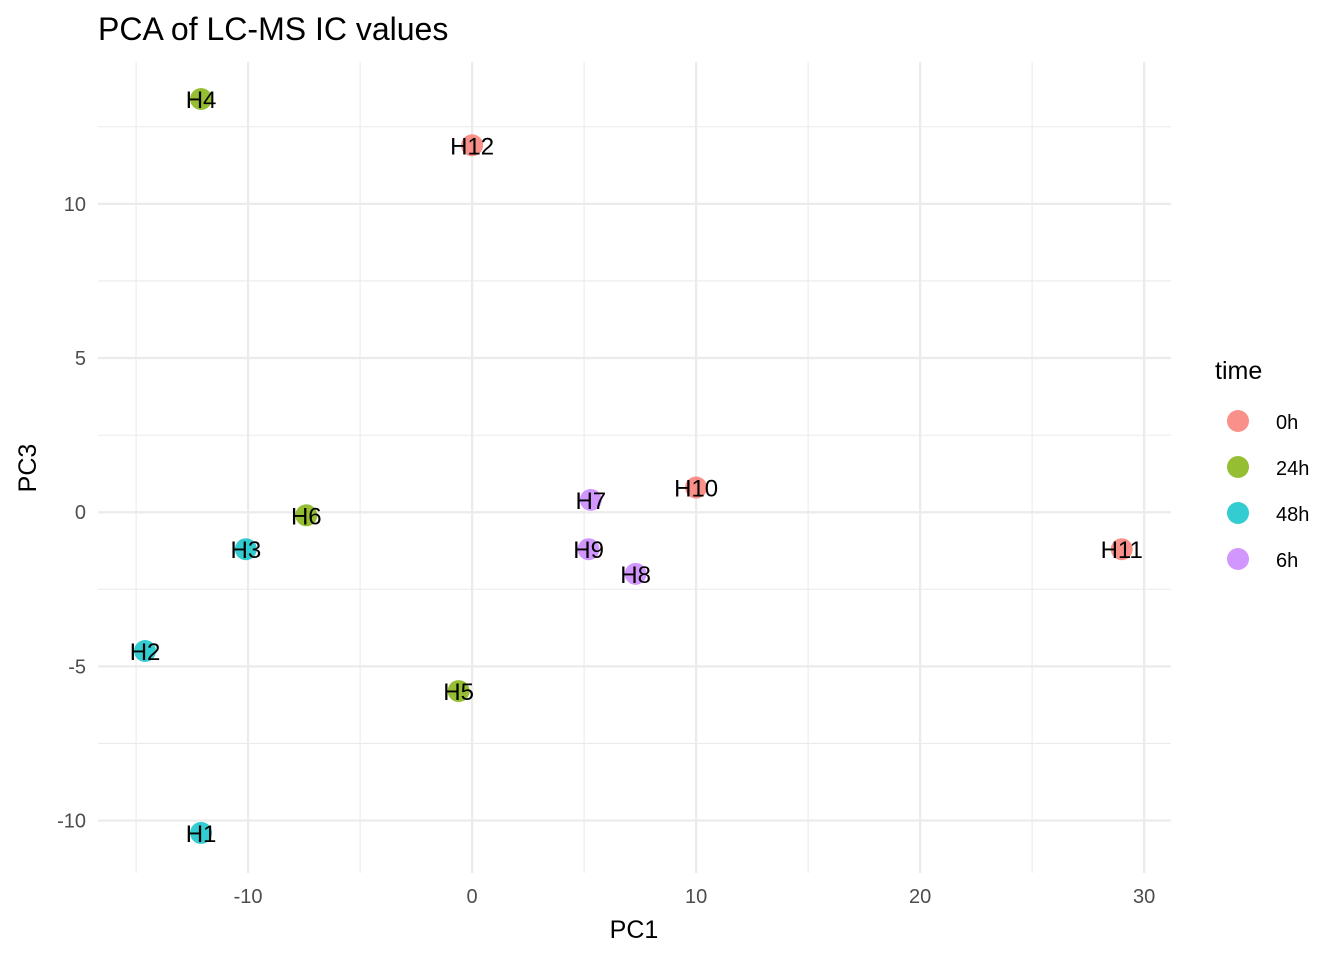 Image resolution: width=1344 pixels, height=960 pixels. Describe the element at coordinates (248, 897) in the screenshot. I see `x-tick-label: -10` at that location.